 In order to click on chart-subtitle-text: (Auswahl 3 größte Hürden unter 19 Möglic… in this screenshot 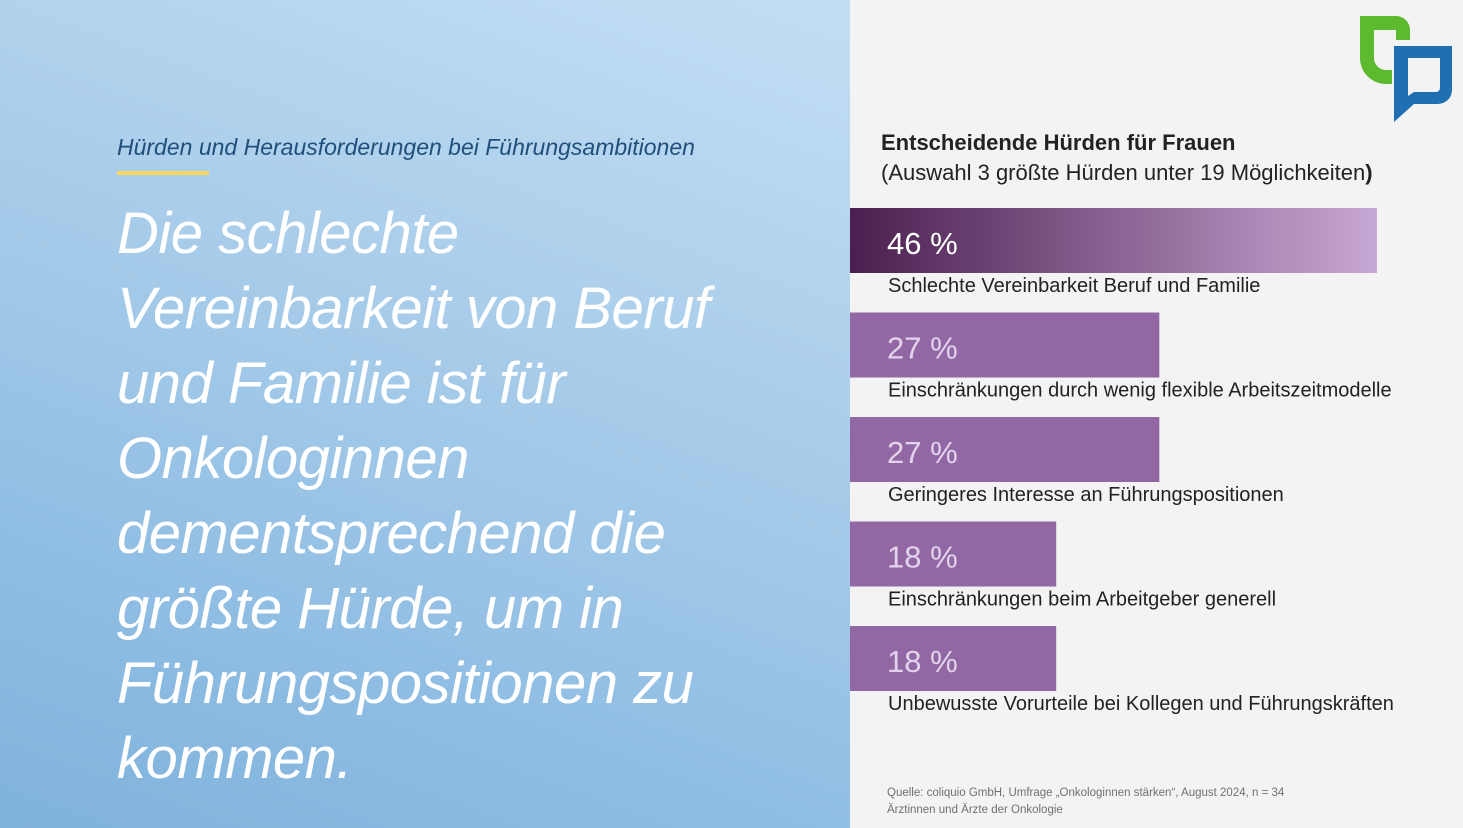, I will do `click(1123, 172)`.